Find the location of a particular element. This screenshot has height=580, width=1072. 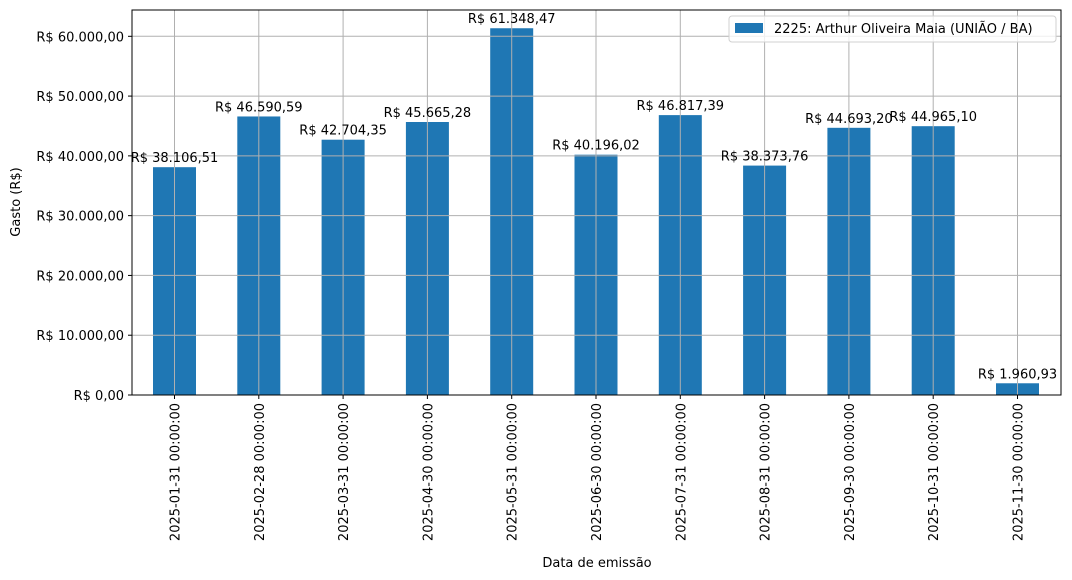

x-axis-title: Data de emissão is located at coordinates (596, 563).